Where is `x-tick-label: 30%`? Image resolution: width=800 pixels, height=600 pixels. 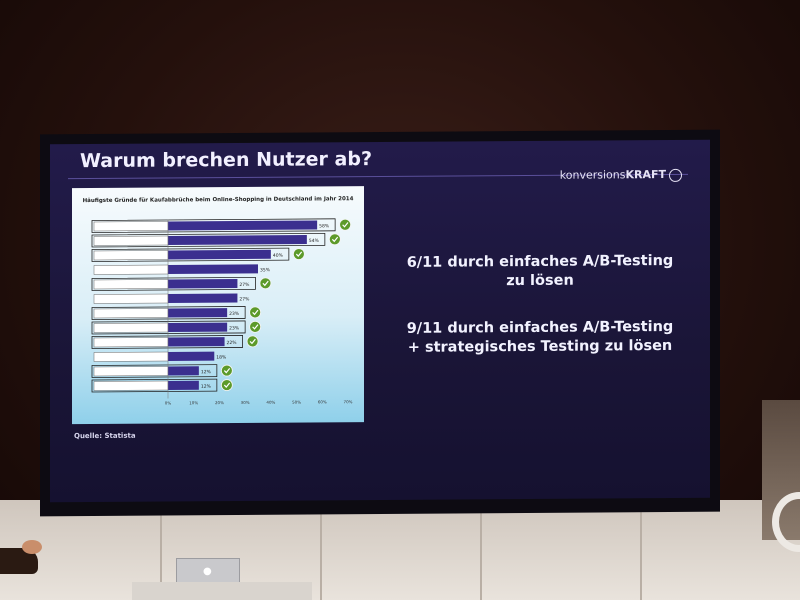 x-tick-label: 30% is located at coordinates (245, 402).